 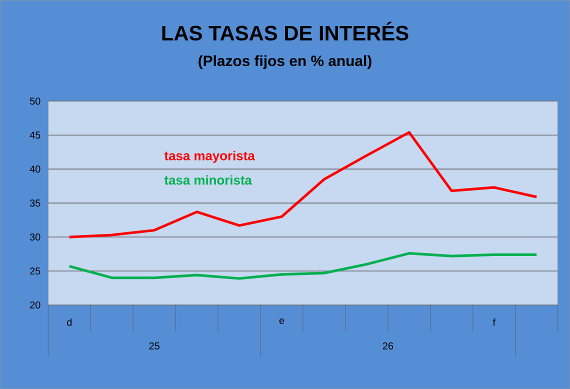 I want to click on text: 25, so click(x=154, y=346).